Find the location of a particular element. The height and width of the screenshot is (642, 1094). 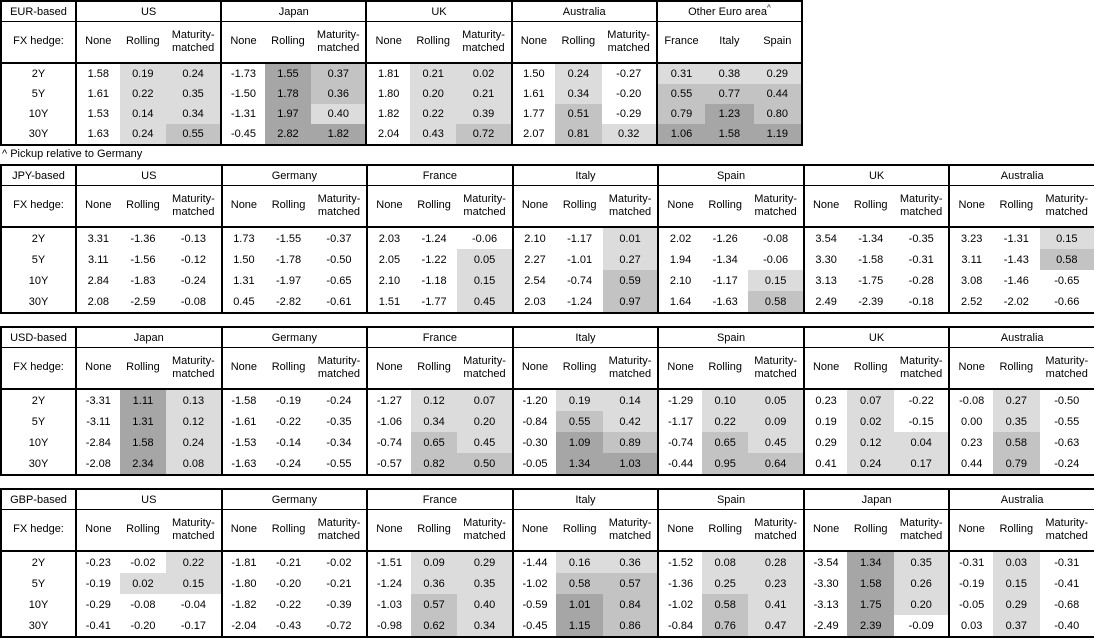

value-cell: 1.06 is located at coordinates (680, 134).